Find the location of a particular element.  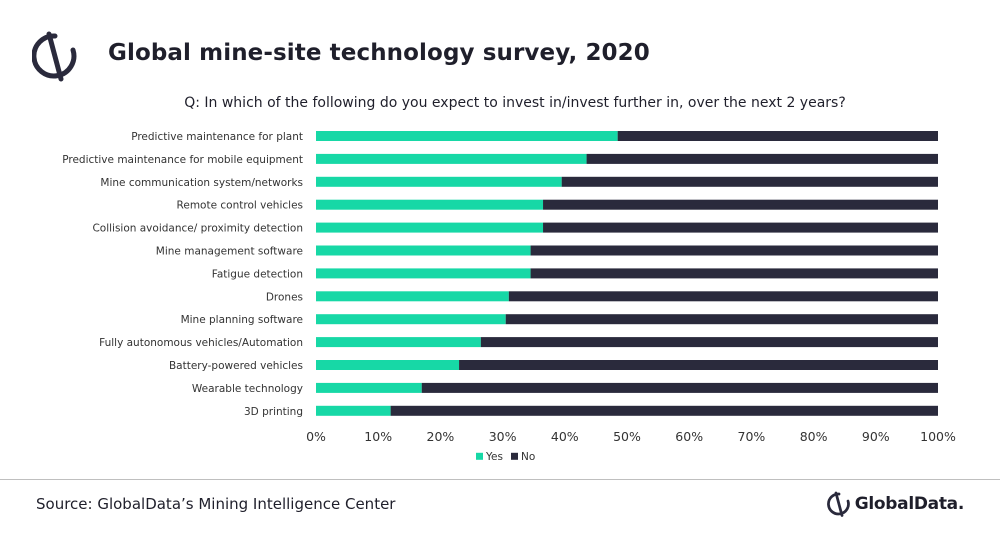

x-axis-ticks: 0% 10% 20% 30% 40% 50% 60% 70% 80% 90% 100% is located at coordinates (631, 436).